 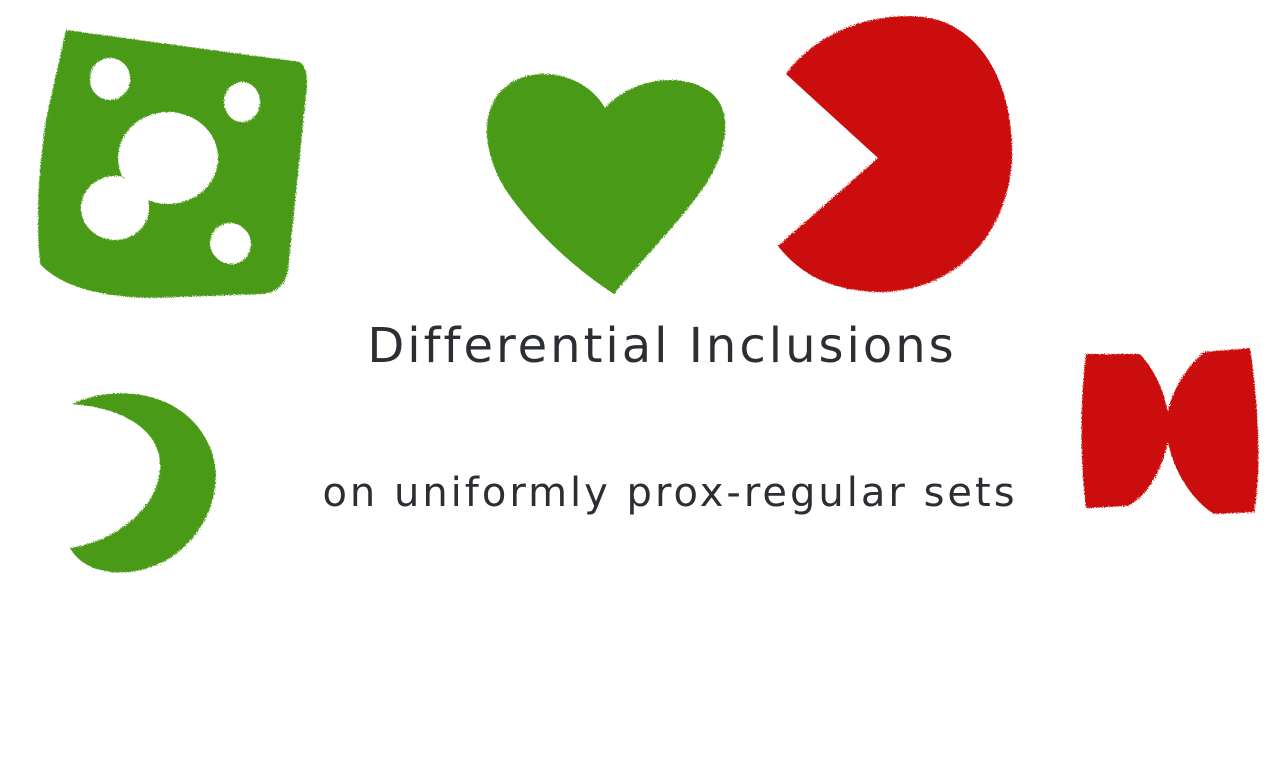 I want to click on heart-shape, so click(x=606, y=184).